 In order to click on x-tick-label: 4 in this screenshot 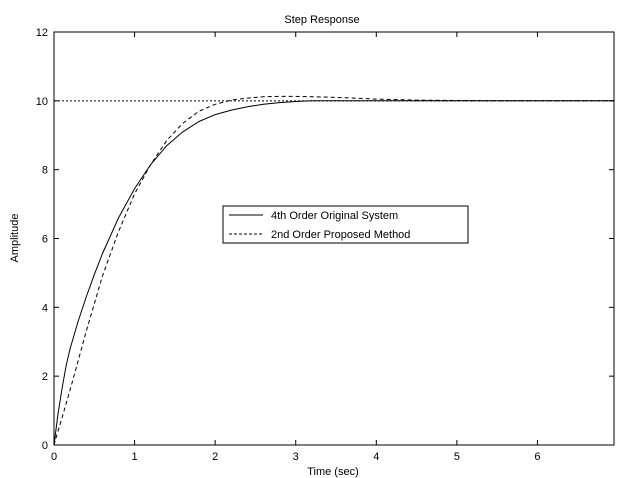, I will do `click(376, 457)`.